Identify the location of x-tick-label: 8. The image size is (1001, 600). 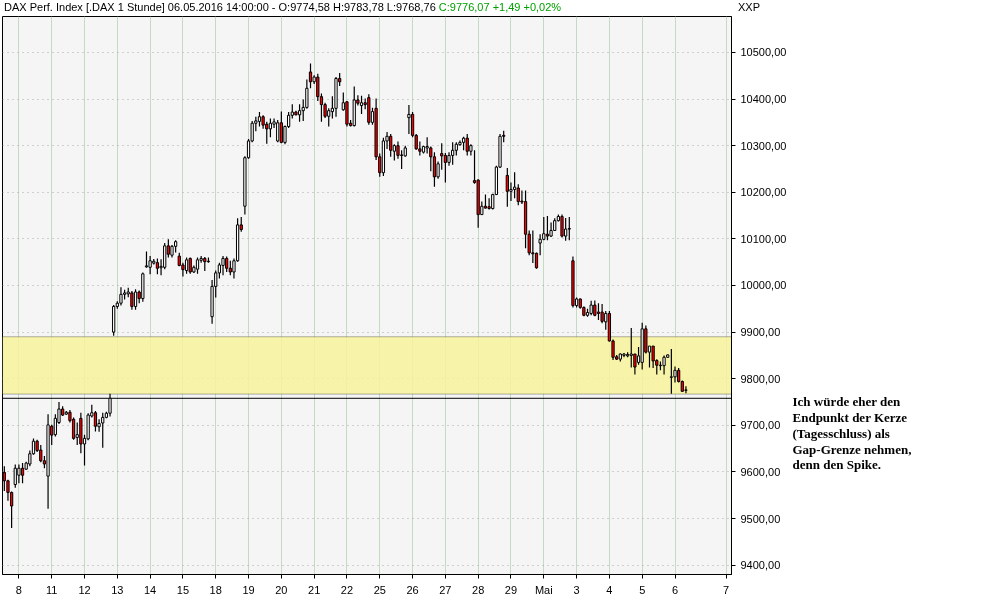
(18, 589).